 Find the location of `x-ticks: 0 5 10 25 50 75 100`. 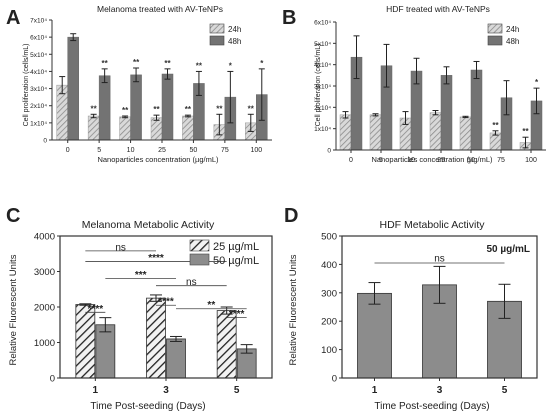

x-ticks: 0 5 10 25 50 75 100 is located at coordinates (164, 147).